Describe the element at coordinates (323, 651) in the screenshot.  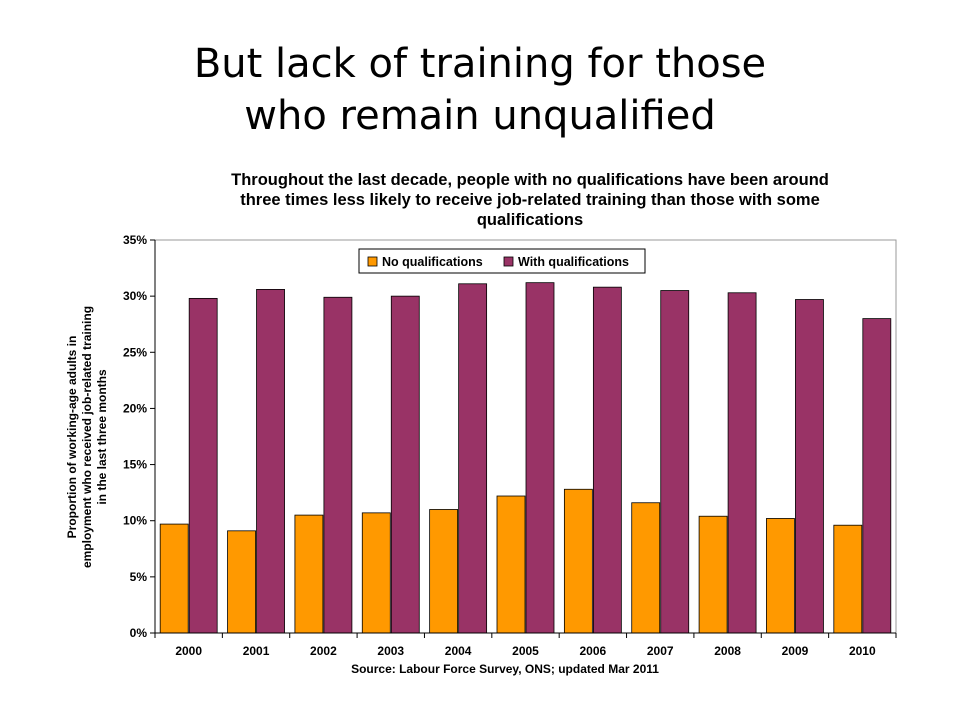
I see `x-tick-label: 2002` at that location.